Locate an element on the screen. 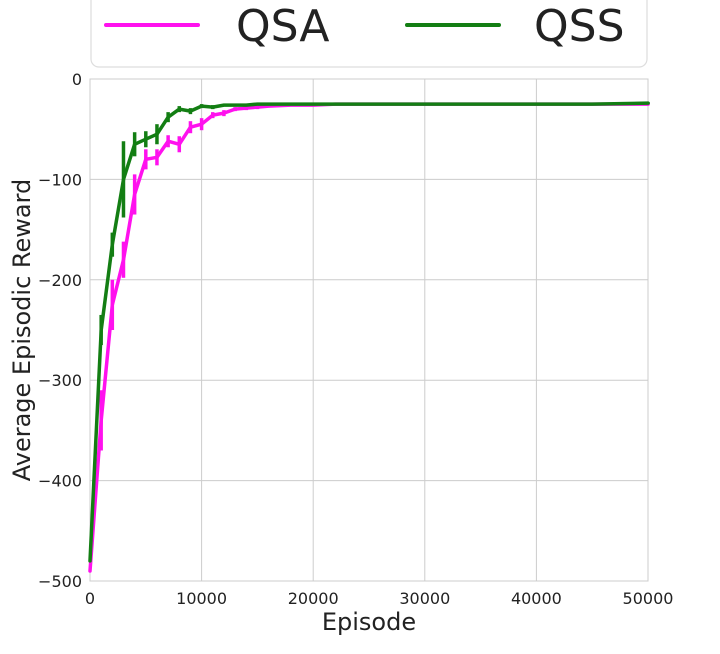 Image resolution: width=720 pixels, height=654 pixels. y-tick-label: 0 is located at coordinates (77, 79).